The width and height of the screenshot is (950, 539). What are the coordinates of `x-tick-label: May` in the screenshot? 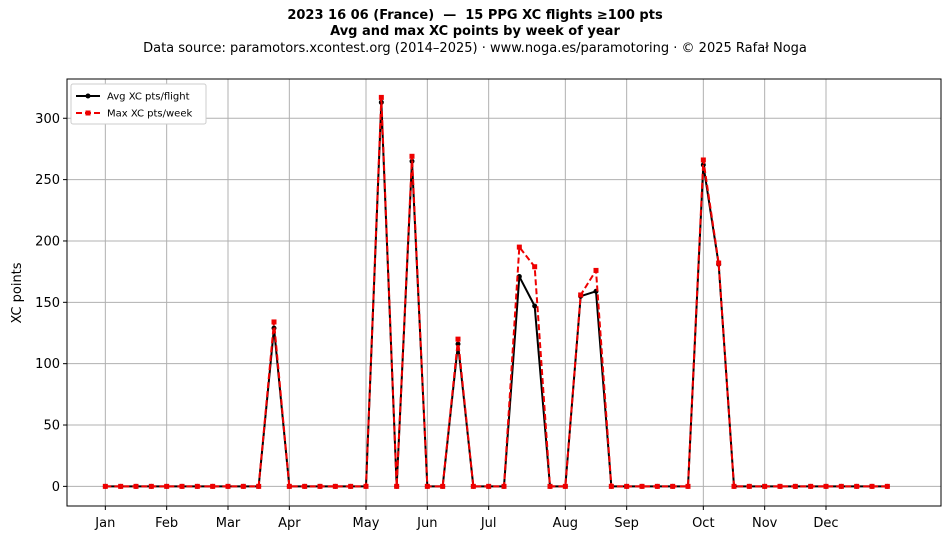 It's located at (366, 523).